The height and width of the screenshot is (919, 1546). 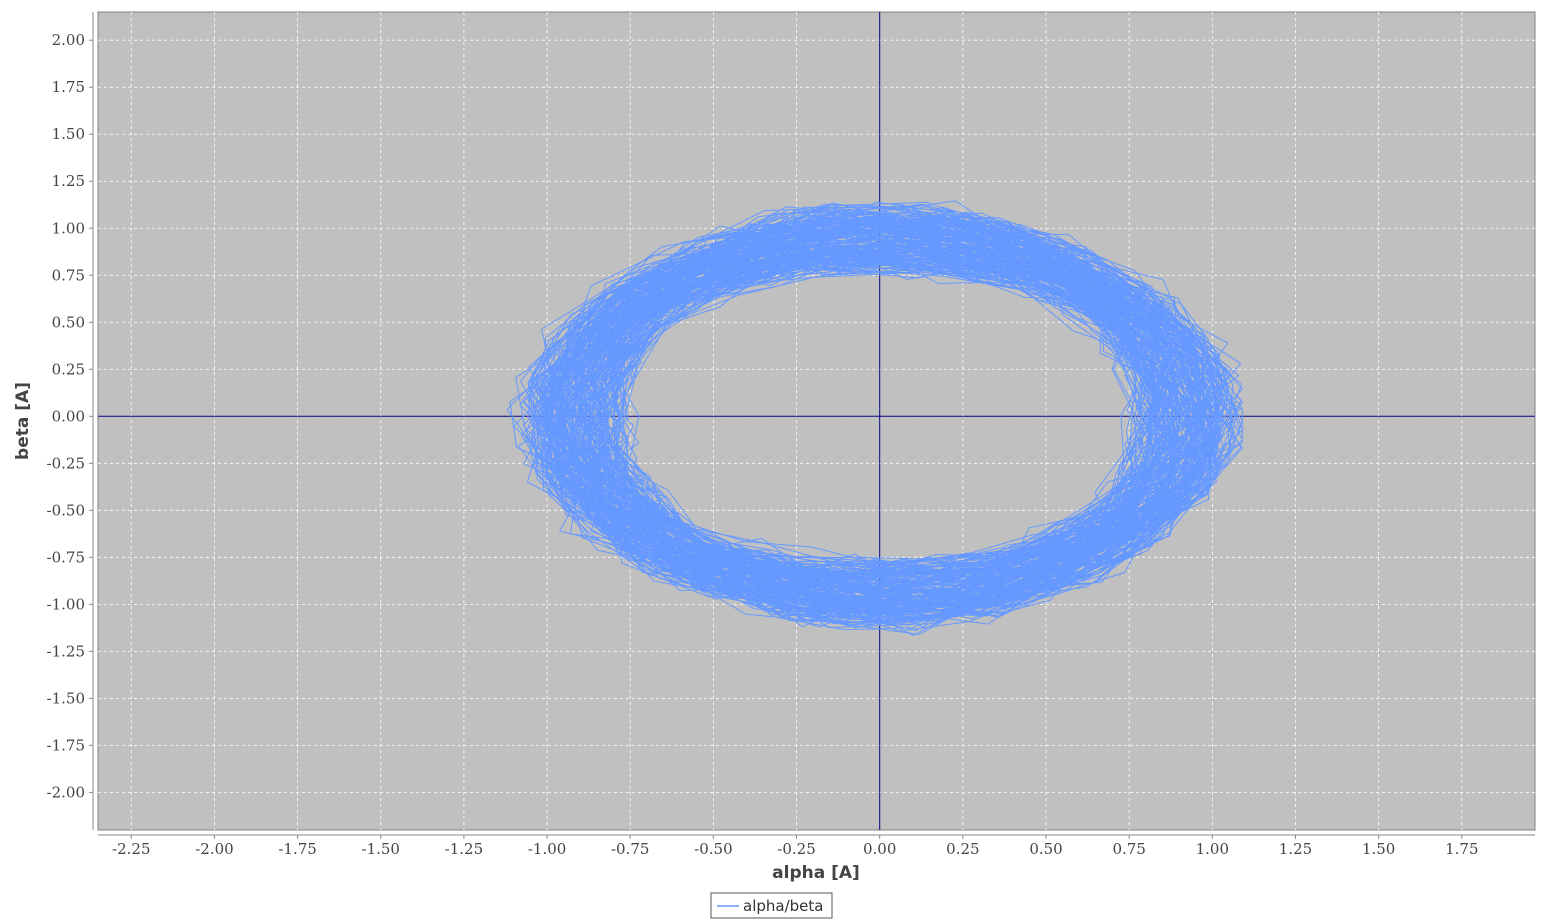 I want to click on x-tick-label: 0.50, so click(x=1045, y=849).